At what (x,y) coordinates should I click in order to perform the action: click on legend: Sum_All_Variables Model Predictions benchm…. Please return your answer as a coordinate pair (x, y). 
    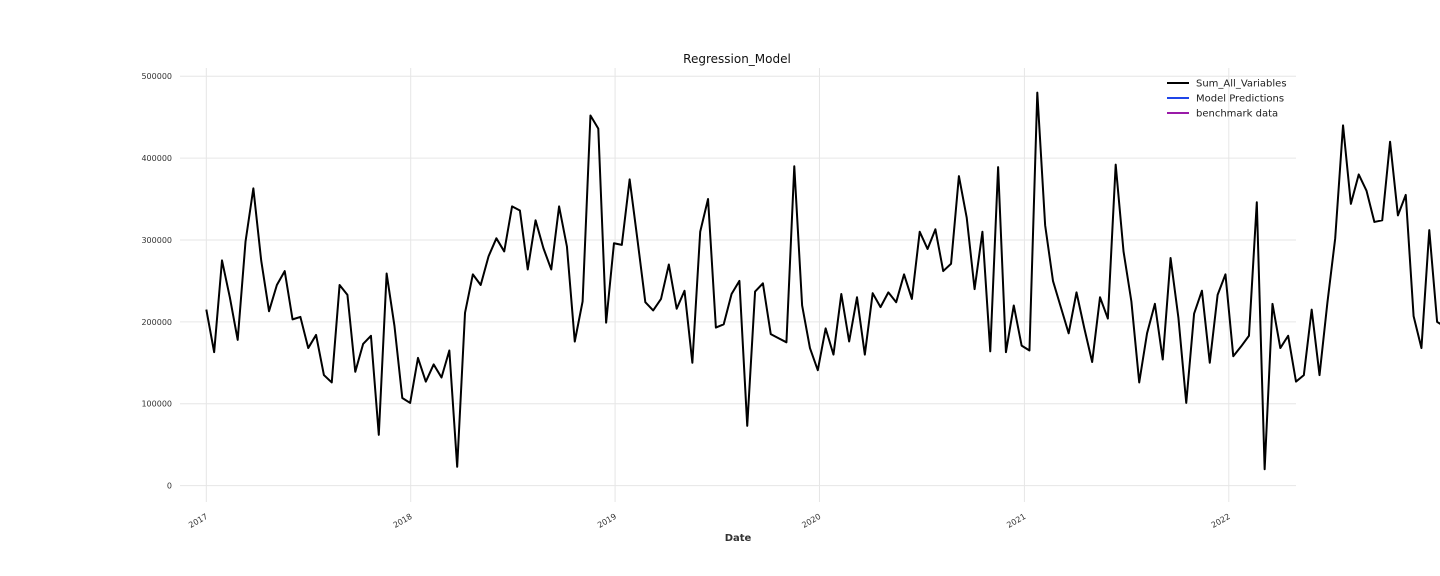
    Looking at the image, I should click on (1227, 99).